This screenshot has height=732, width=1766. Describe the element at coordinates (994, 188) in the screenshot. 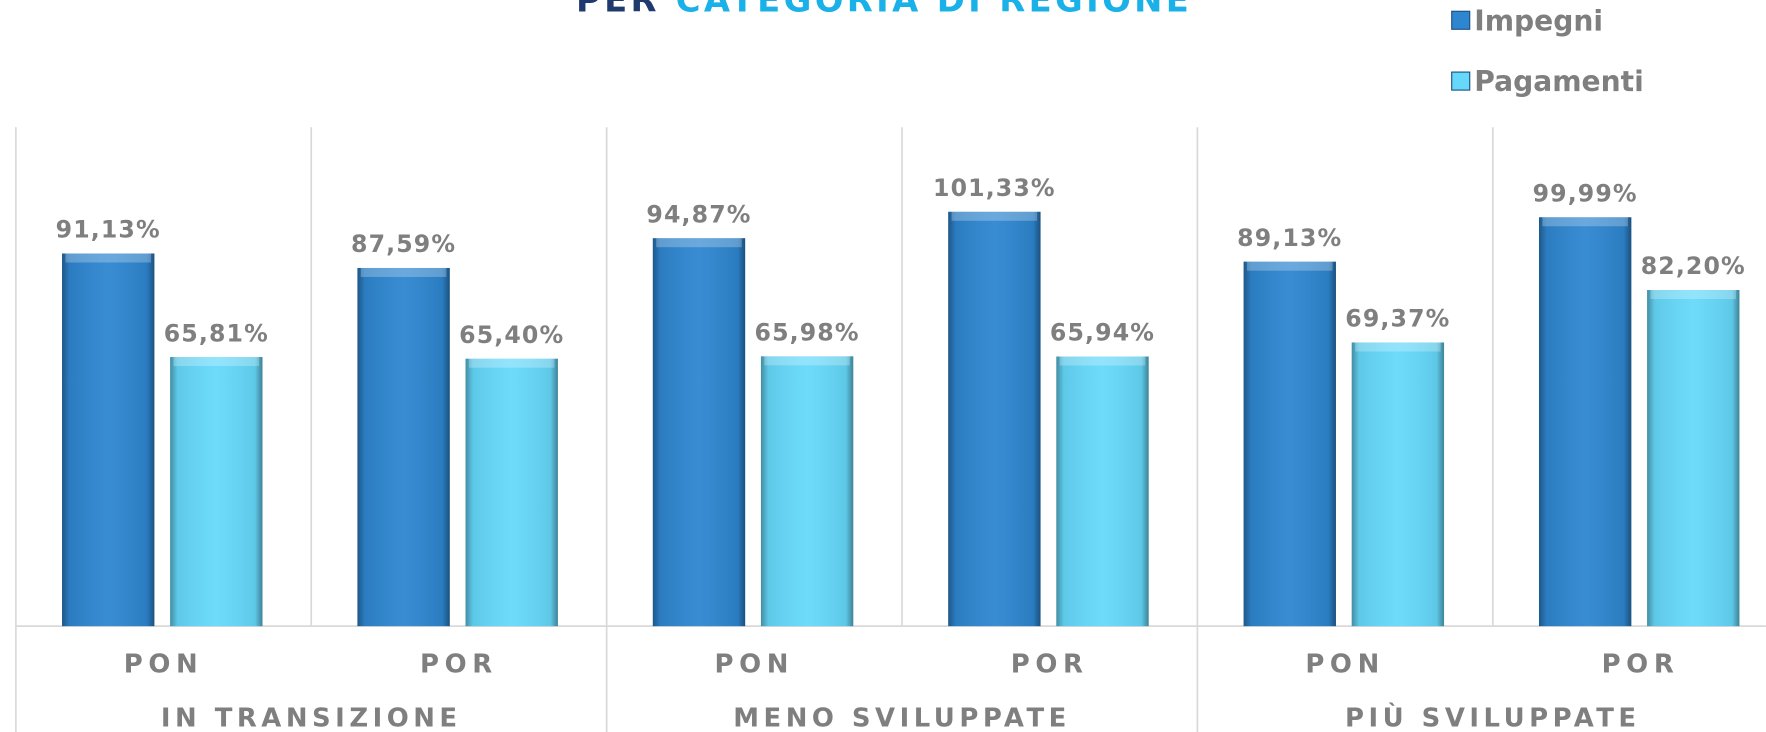

I see `data-label: 101,33%` at that location.